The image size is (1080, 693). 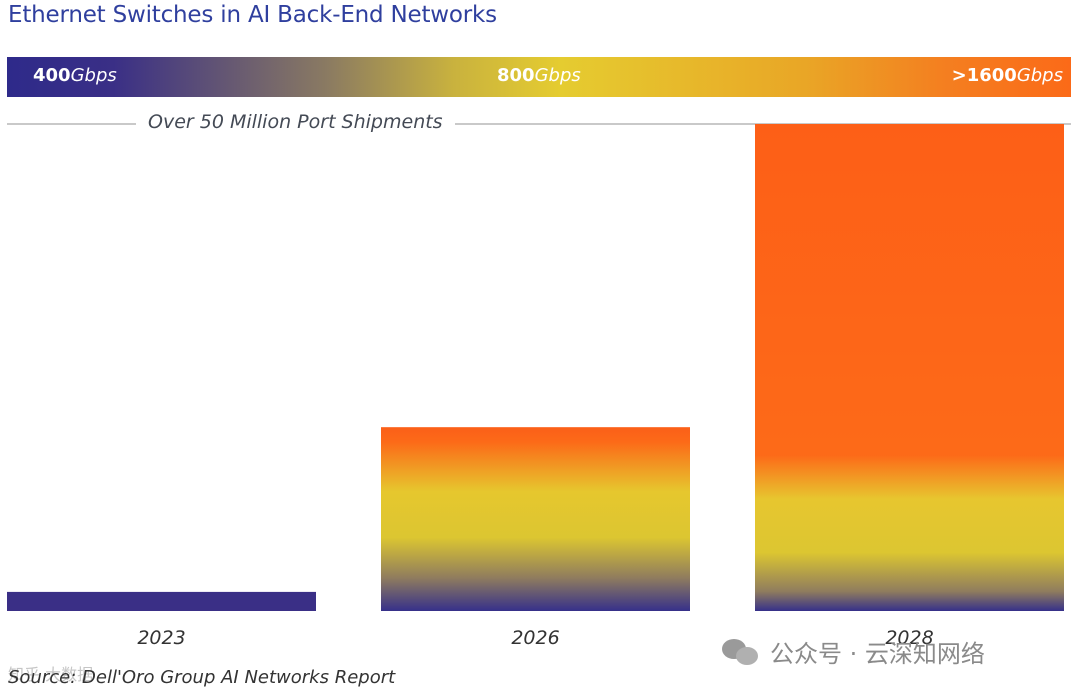 What do you see at coordinates (741, 652) in the screenshot?
I see `wechat-icon` at bounding box center [741, 652].